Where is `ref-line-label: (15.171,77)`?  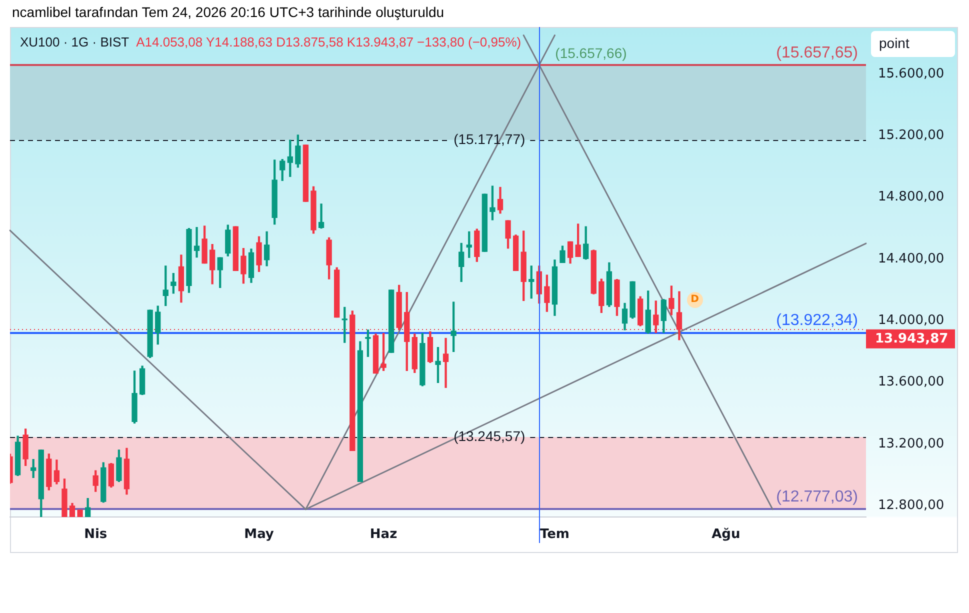 ref-line-label: (15.171,77) is located at coordinates (490, 138).